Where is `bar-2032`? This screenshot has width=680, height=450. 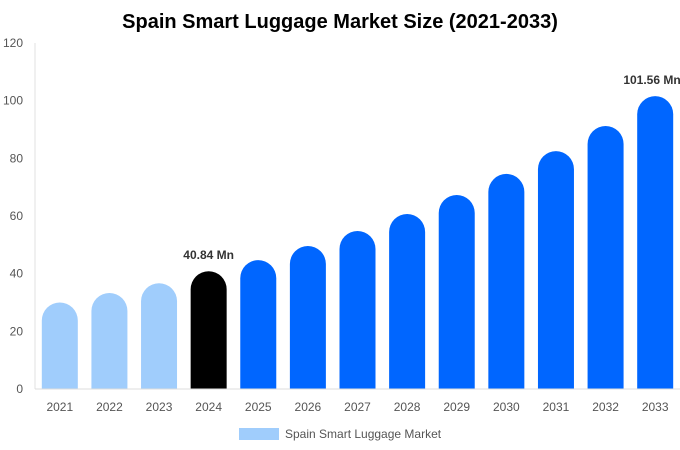 bar-2032 is located at coordinates (605, 258).